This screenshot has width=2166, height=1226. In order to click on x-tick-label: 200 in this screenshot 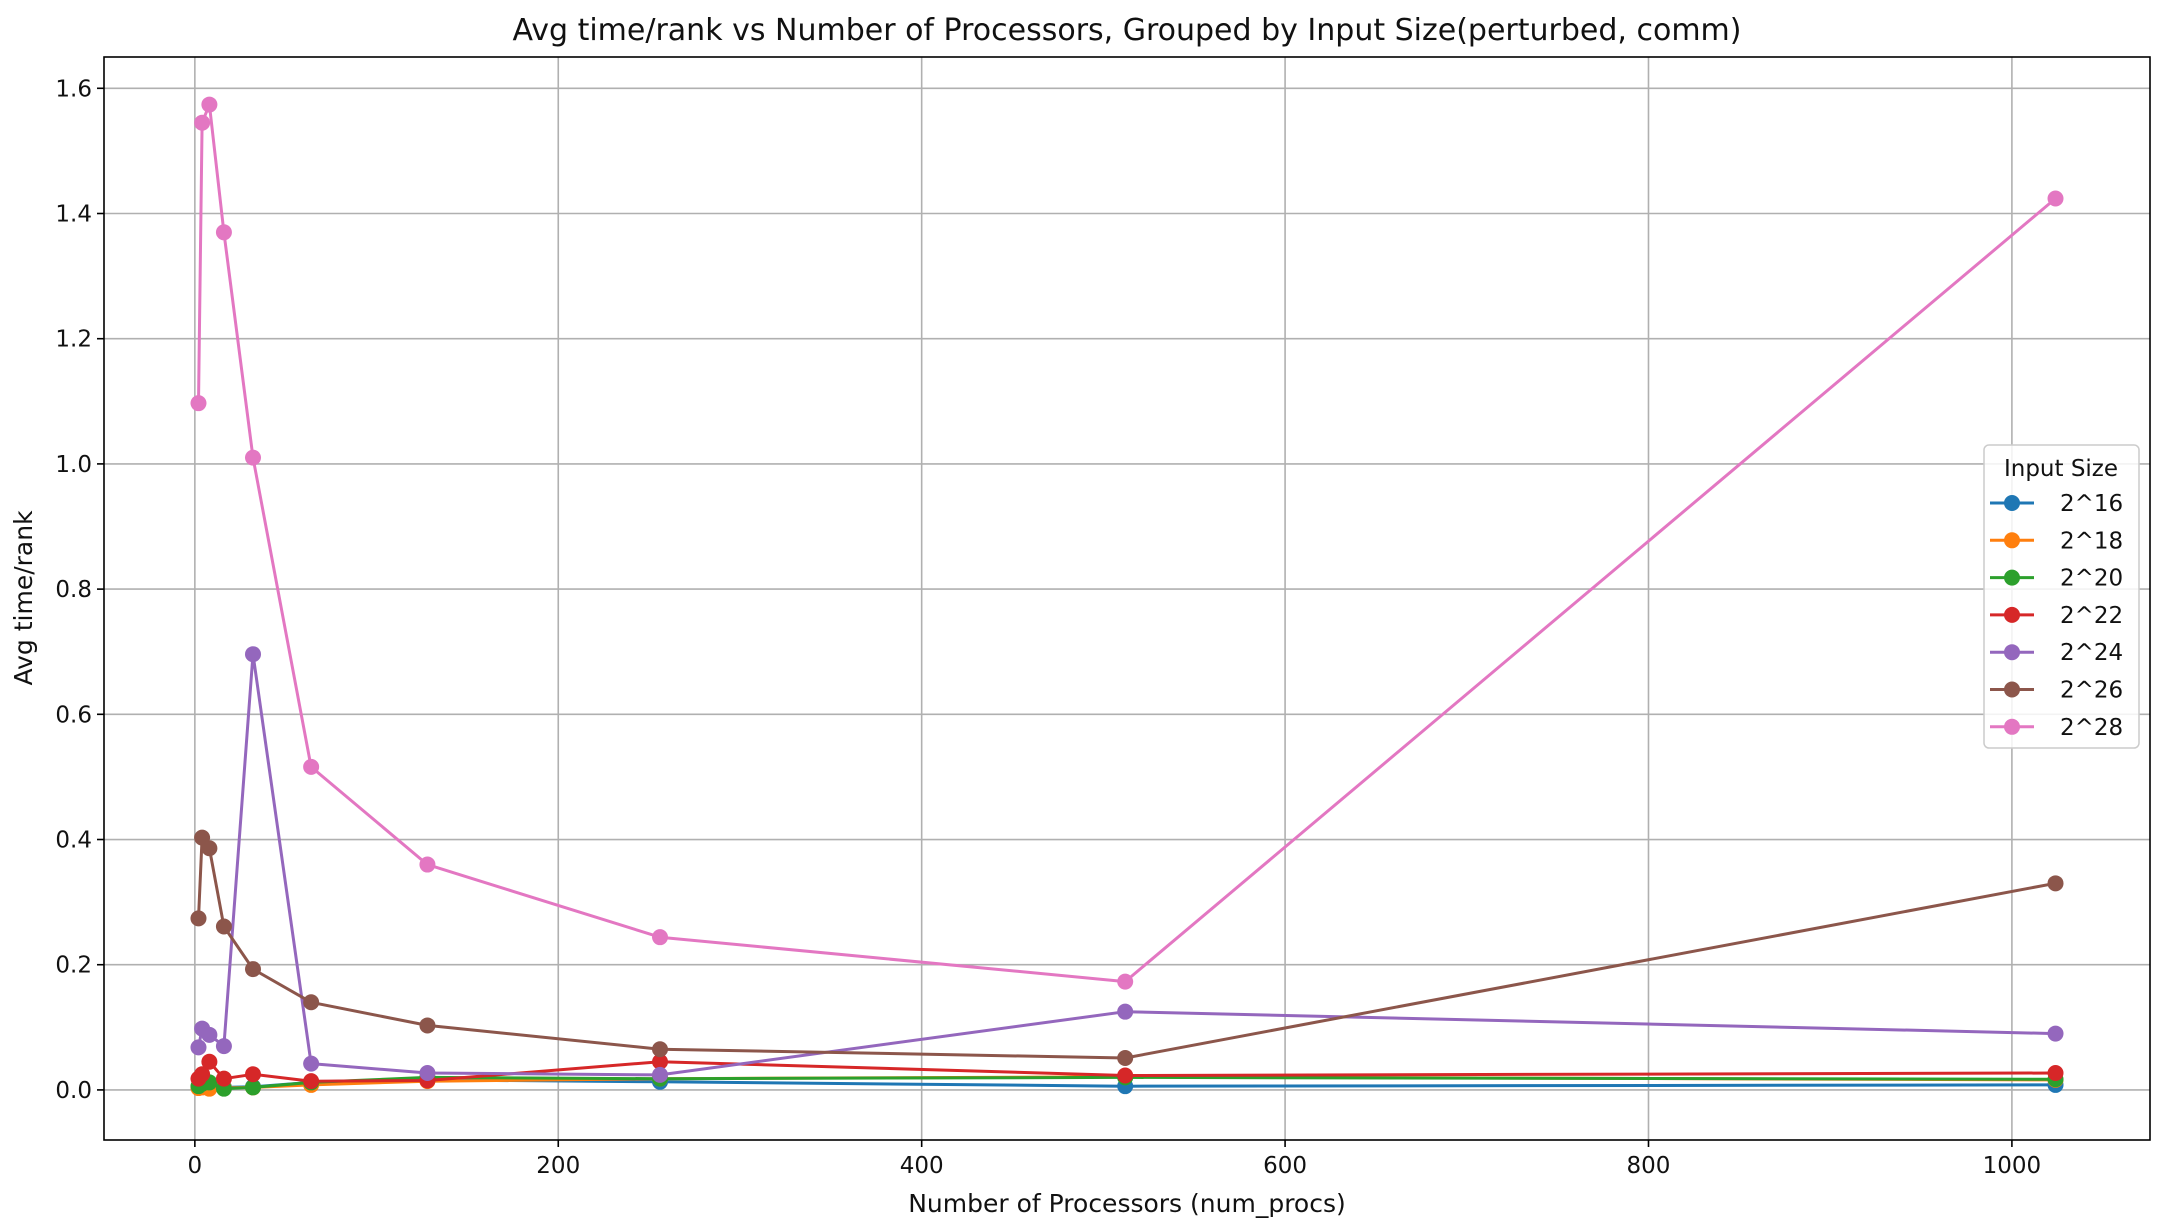, I will do `click(558, 1166)`.